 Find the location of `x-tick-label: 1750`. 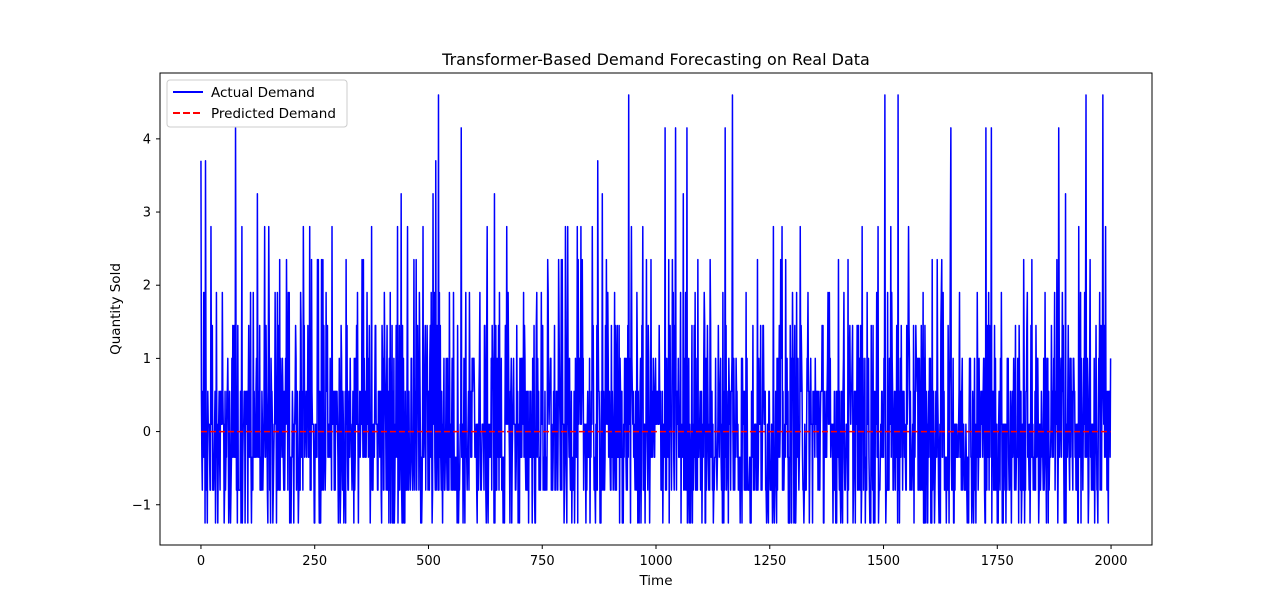

x-tick-label: 1750 is located at coordinates (997, 561).